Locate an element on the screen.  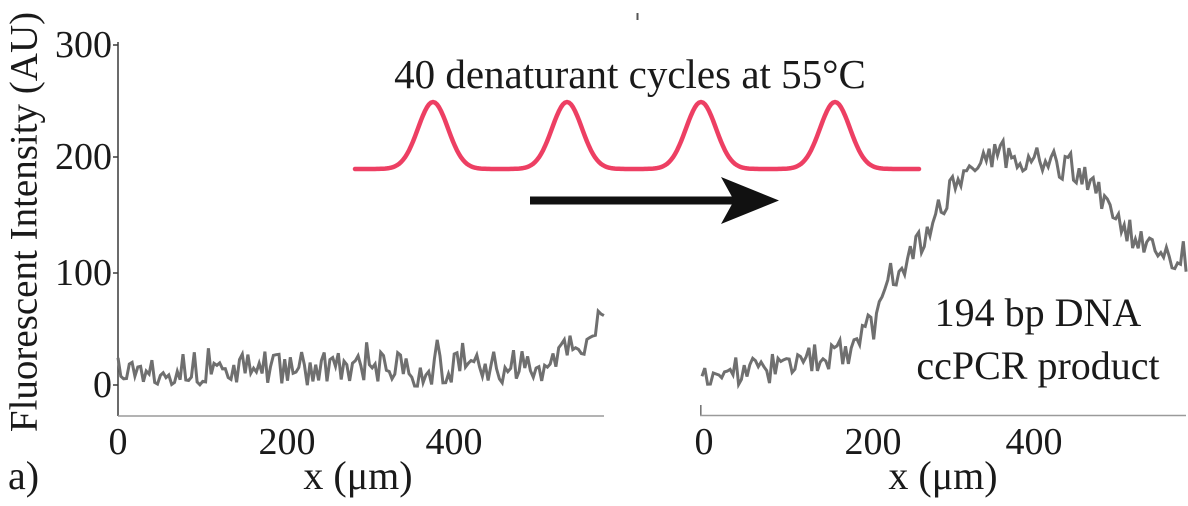
product-annotation-line1: 194 bp DNA is located at coordinates (1038, 312).